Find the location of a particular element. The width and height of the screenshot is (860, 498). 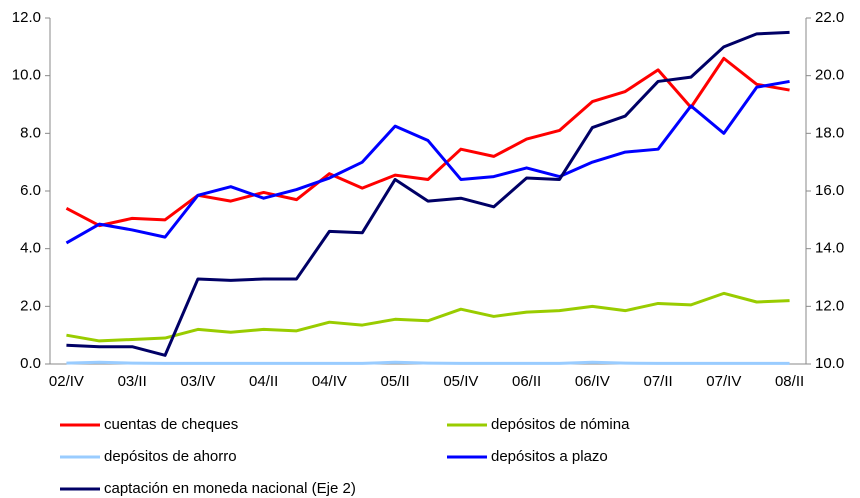

y-tick-label: 4.0 is located at coordinates (30, 248).